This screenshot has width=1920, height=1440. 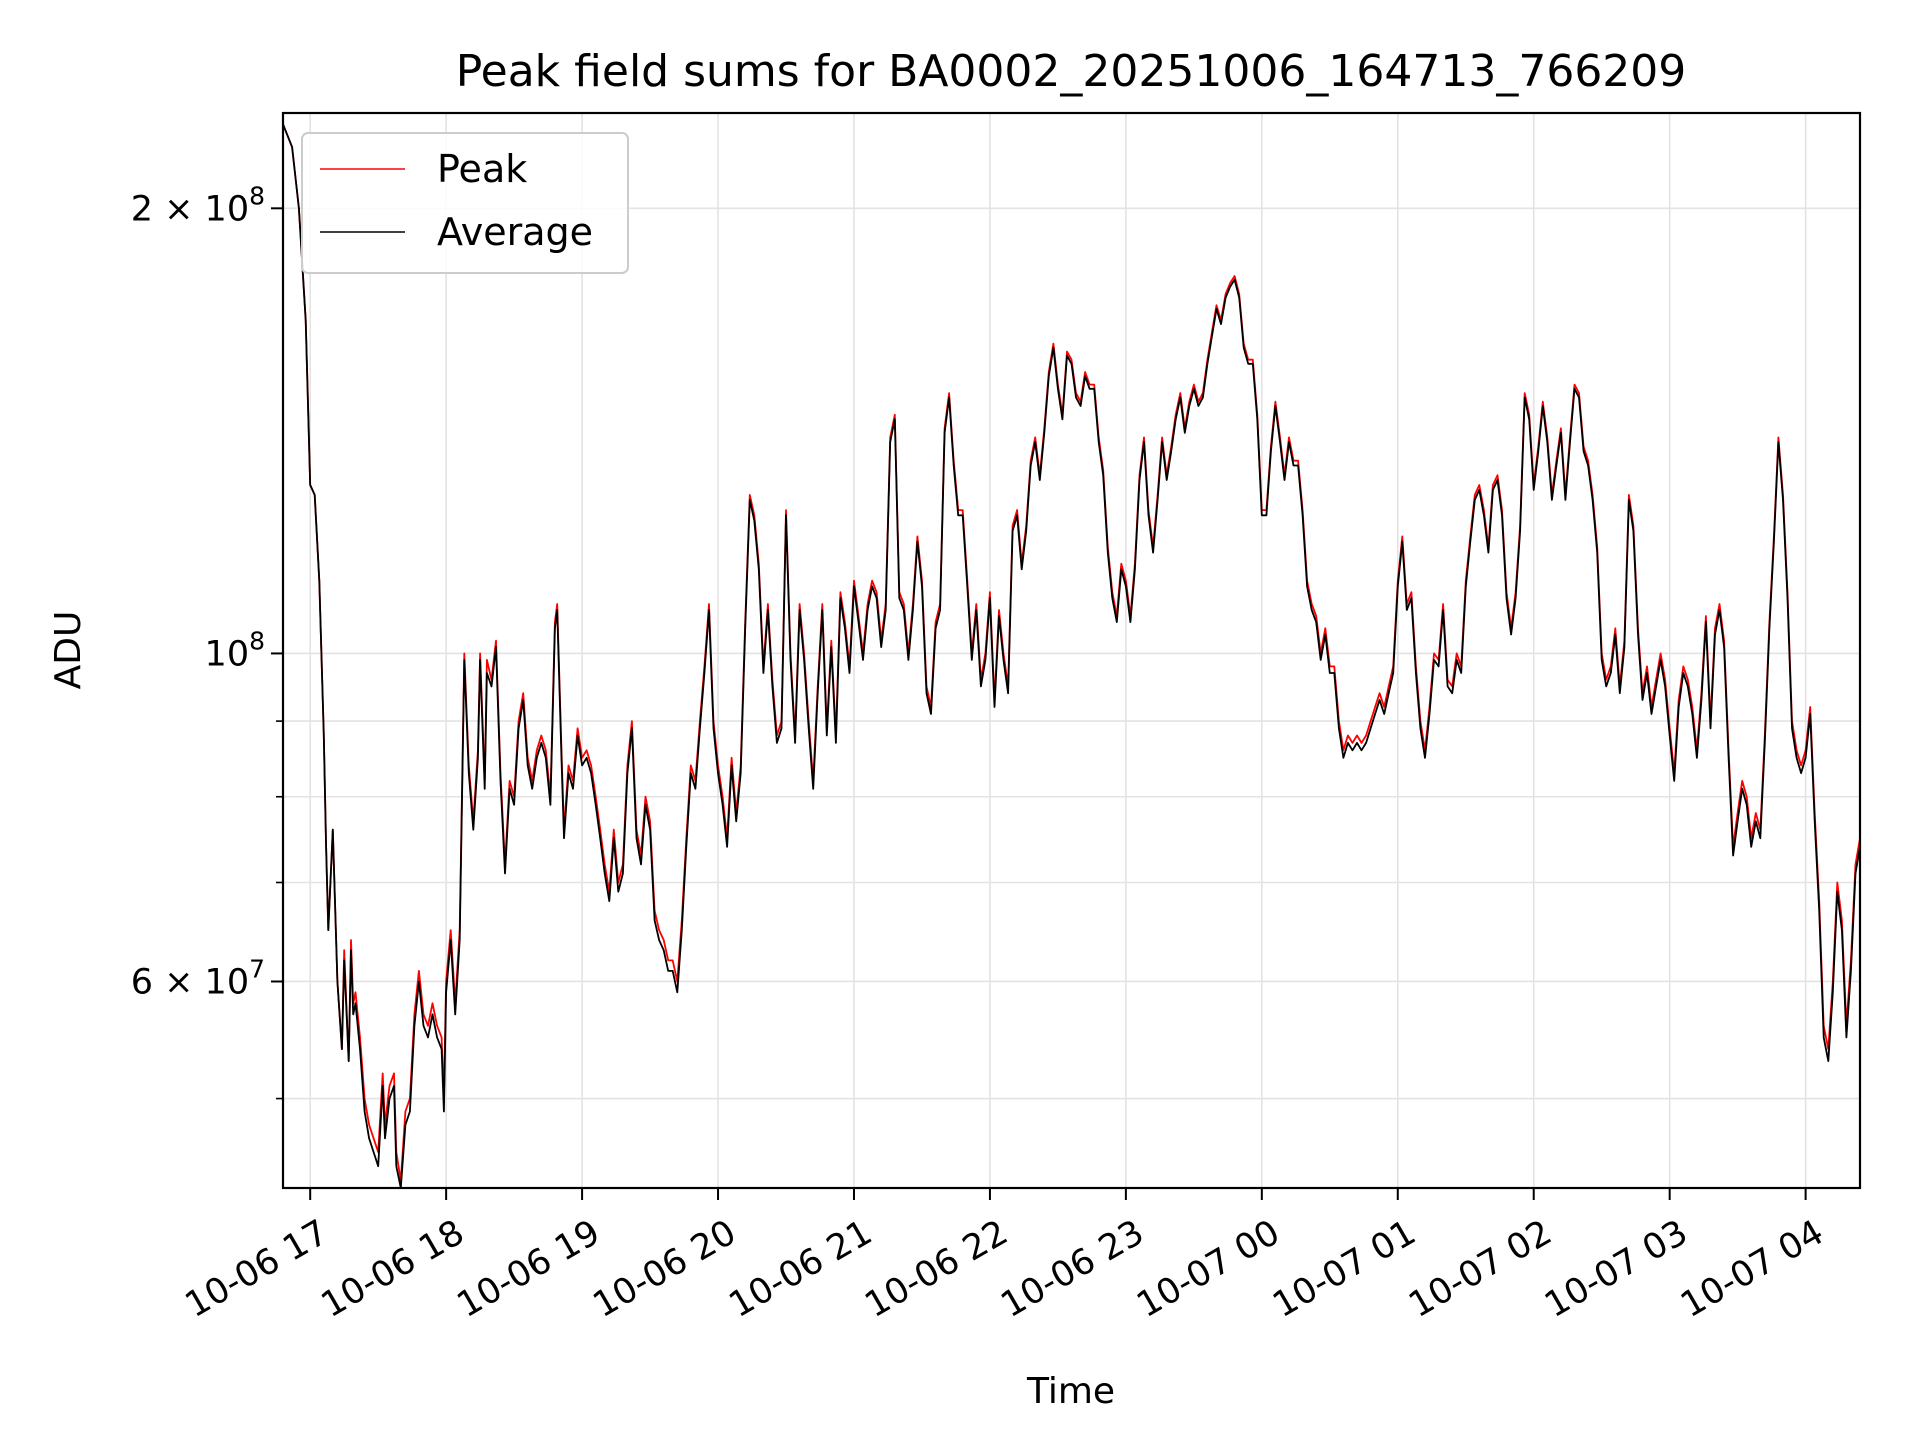 What do you see at coordinates (68, 650) in the screenshot?
I see `y-axis-label: ADU` at bounding box center [68, 650].